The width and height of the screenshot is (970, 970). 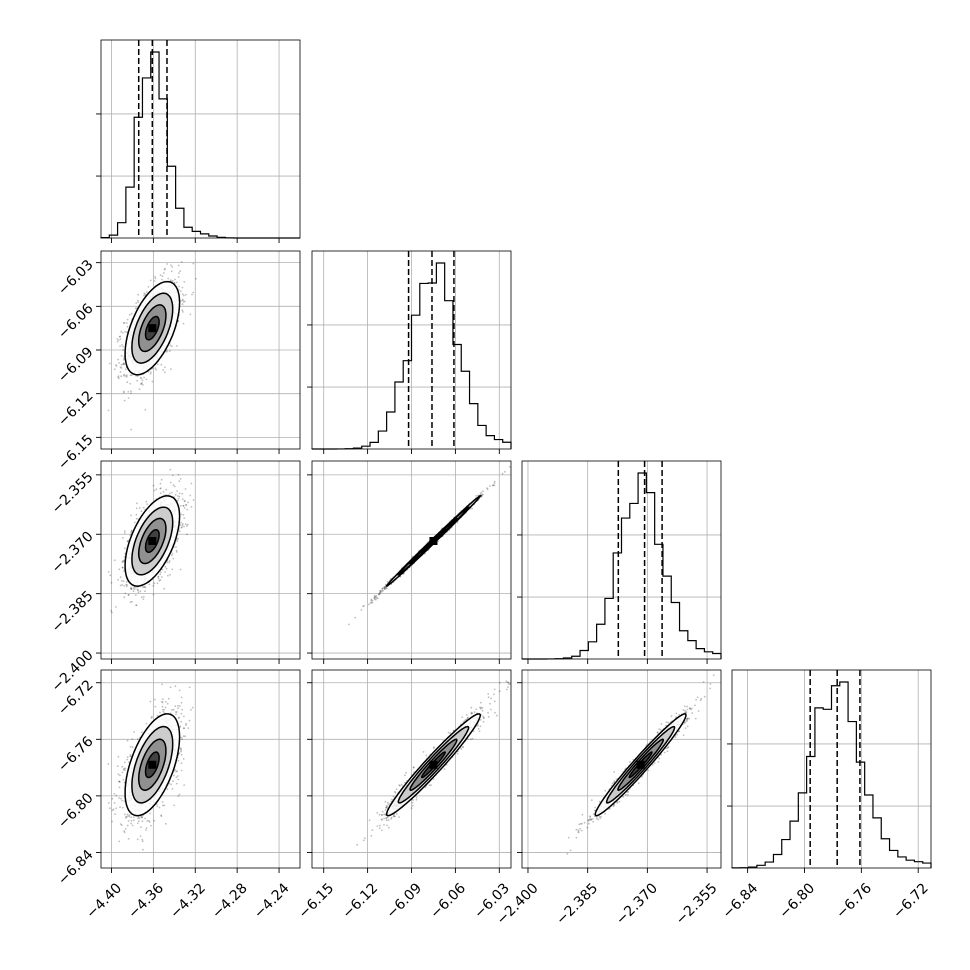 What do you see at coordinates (200, 139) in the screenshot?
I see `panel-frame` at bounding box center [200, 139].